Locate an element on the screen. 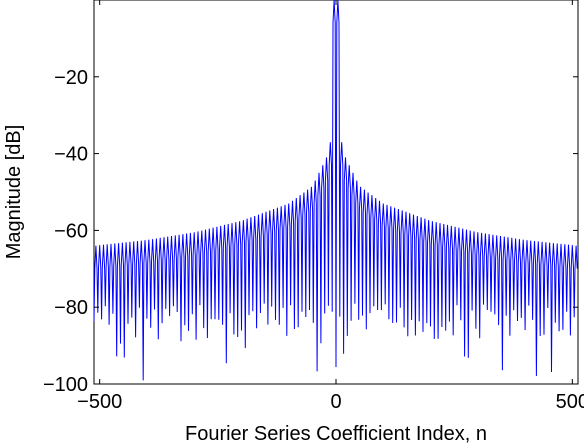  x-axis-label: Fourier Series Coefficient Index, n is located at coordinates (336, 433).